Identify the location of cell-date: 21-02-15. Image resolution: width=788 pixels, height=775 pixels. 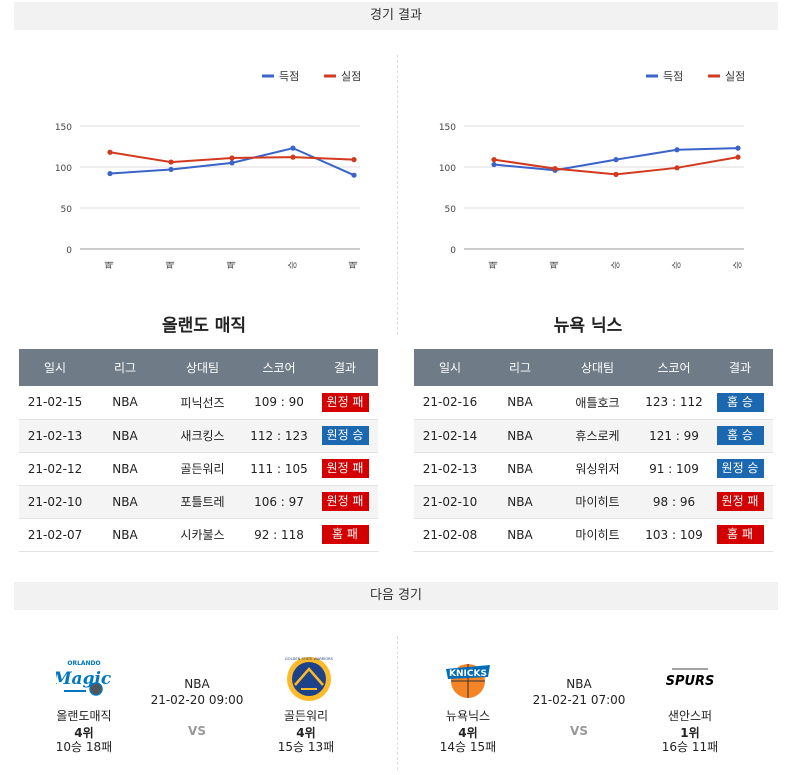
(55, 403).